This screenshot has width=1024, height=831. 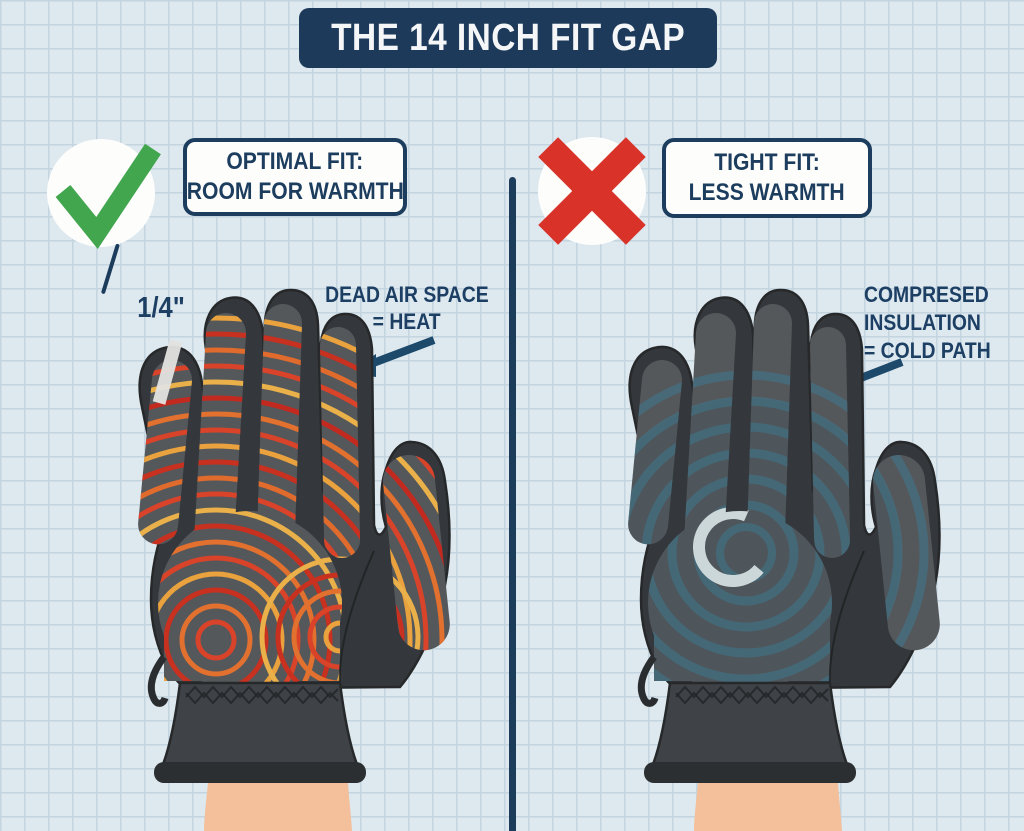 I want to click on fit-label-optimal-line1: OPTIMAL FIT:, so click(x=295, y=161).